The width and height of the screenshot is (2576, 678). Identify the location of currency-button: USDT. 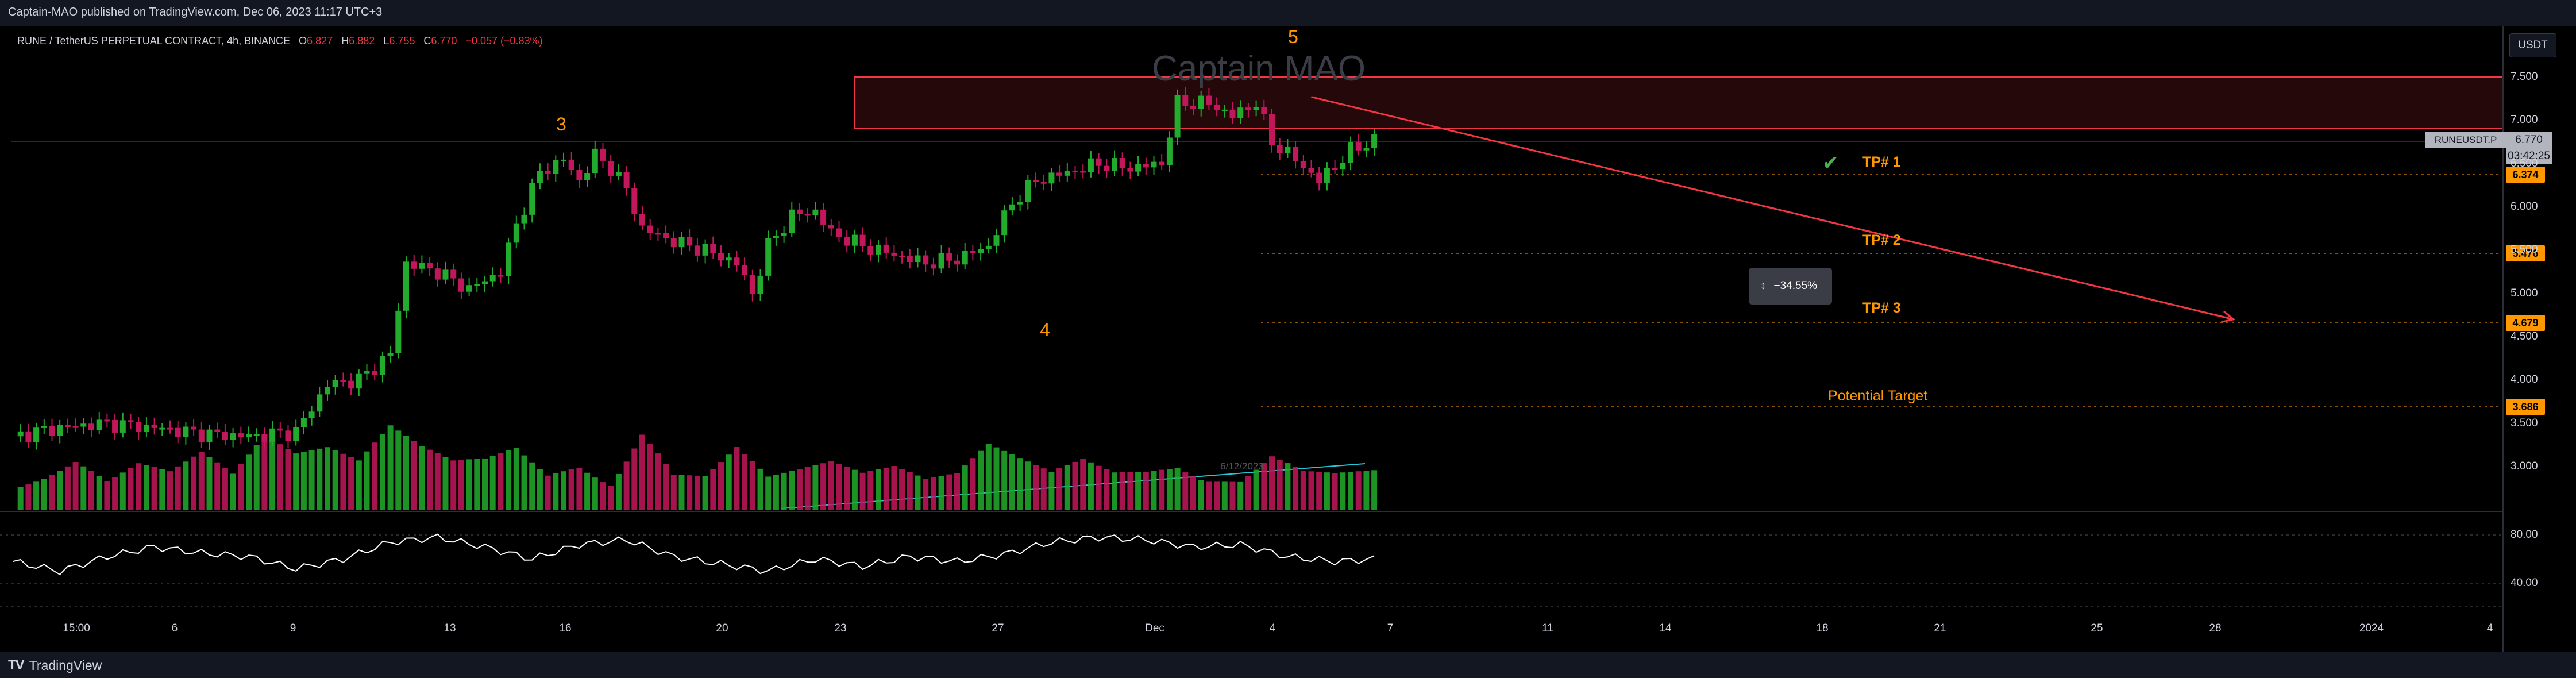
(2533, 45).